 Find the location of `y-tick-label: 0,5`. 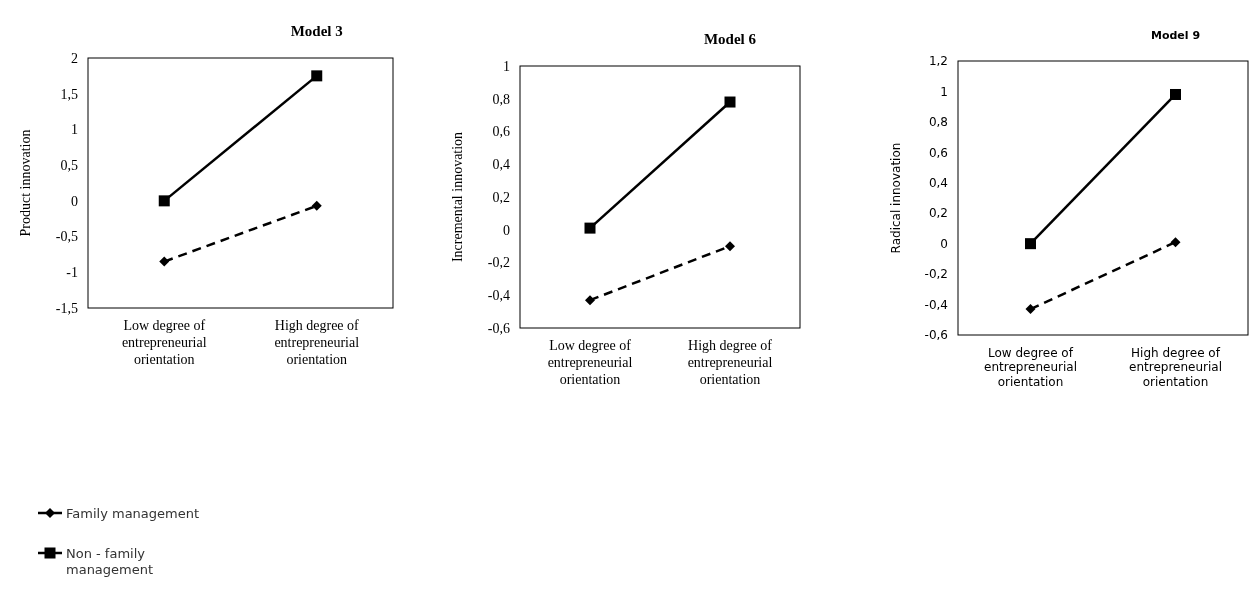

y-tick-label: 0,5 is located at coordinates (69, 166).